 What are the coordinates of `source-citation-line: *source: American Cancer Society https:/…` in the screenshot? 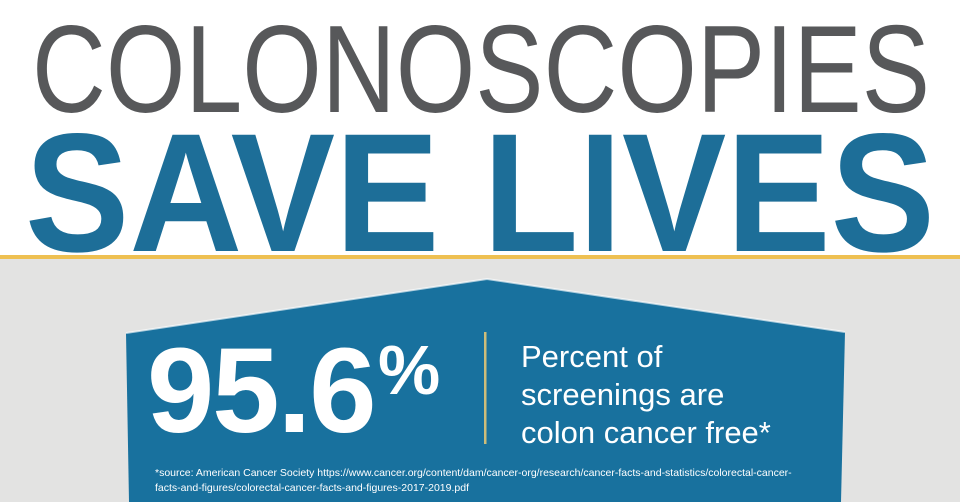 It's located at (473, 473).